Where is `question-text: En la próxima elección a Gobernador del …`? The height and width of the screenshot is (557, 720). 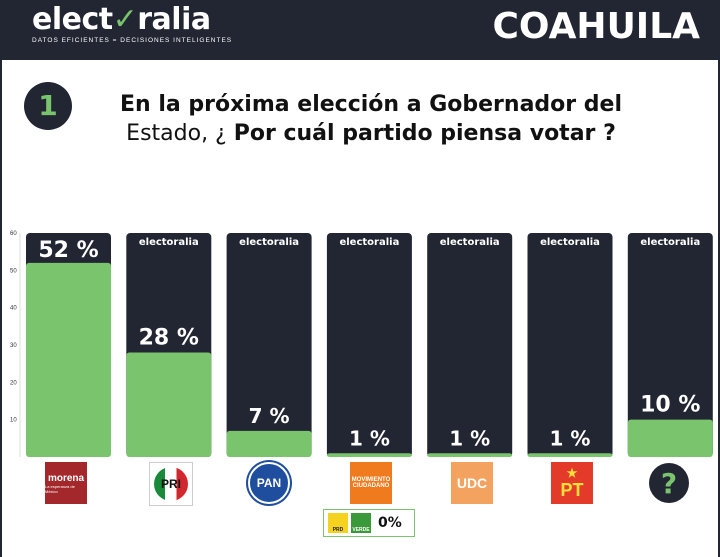 question-text: En la próxima elección a Gobernador del … is located at coordinates (371, 119).